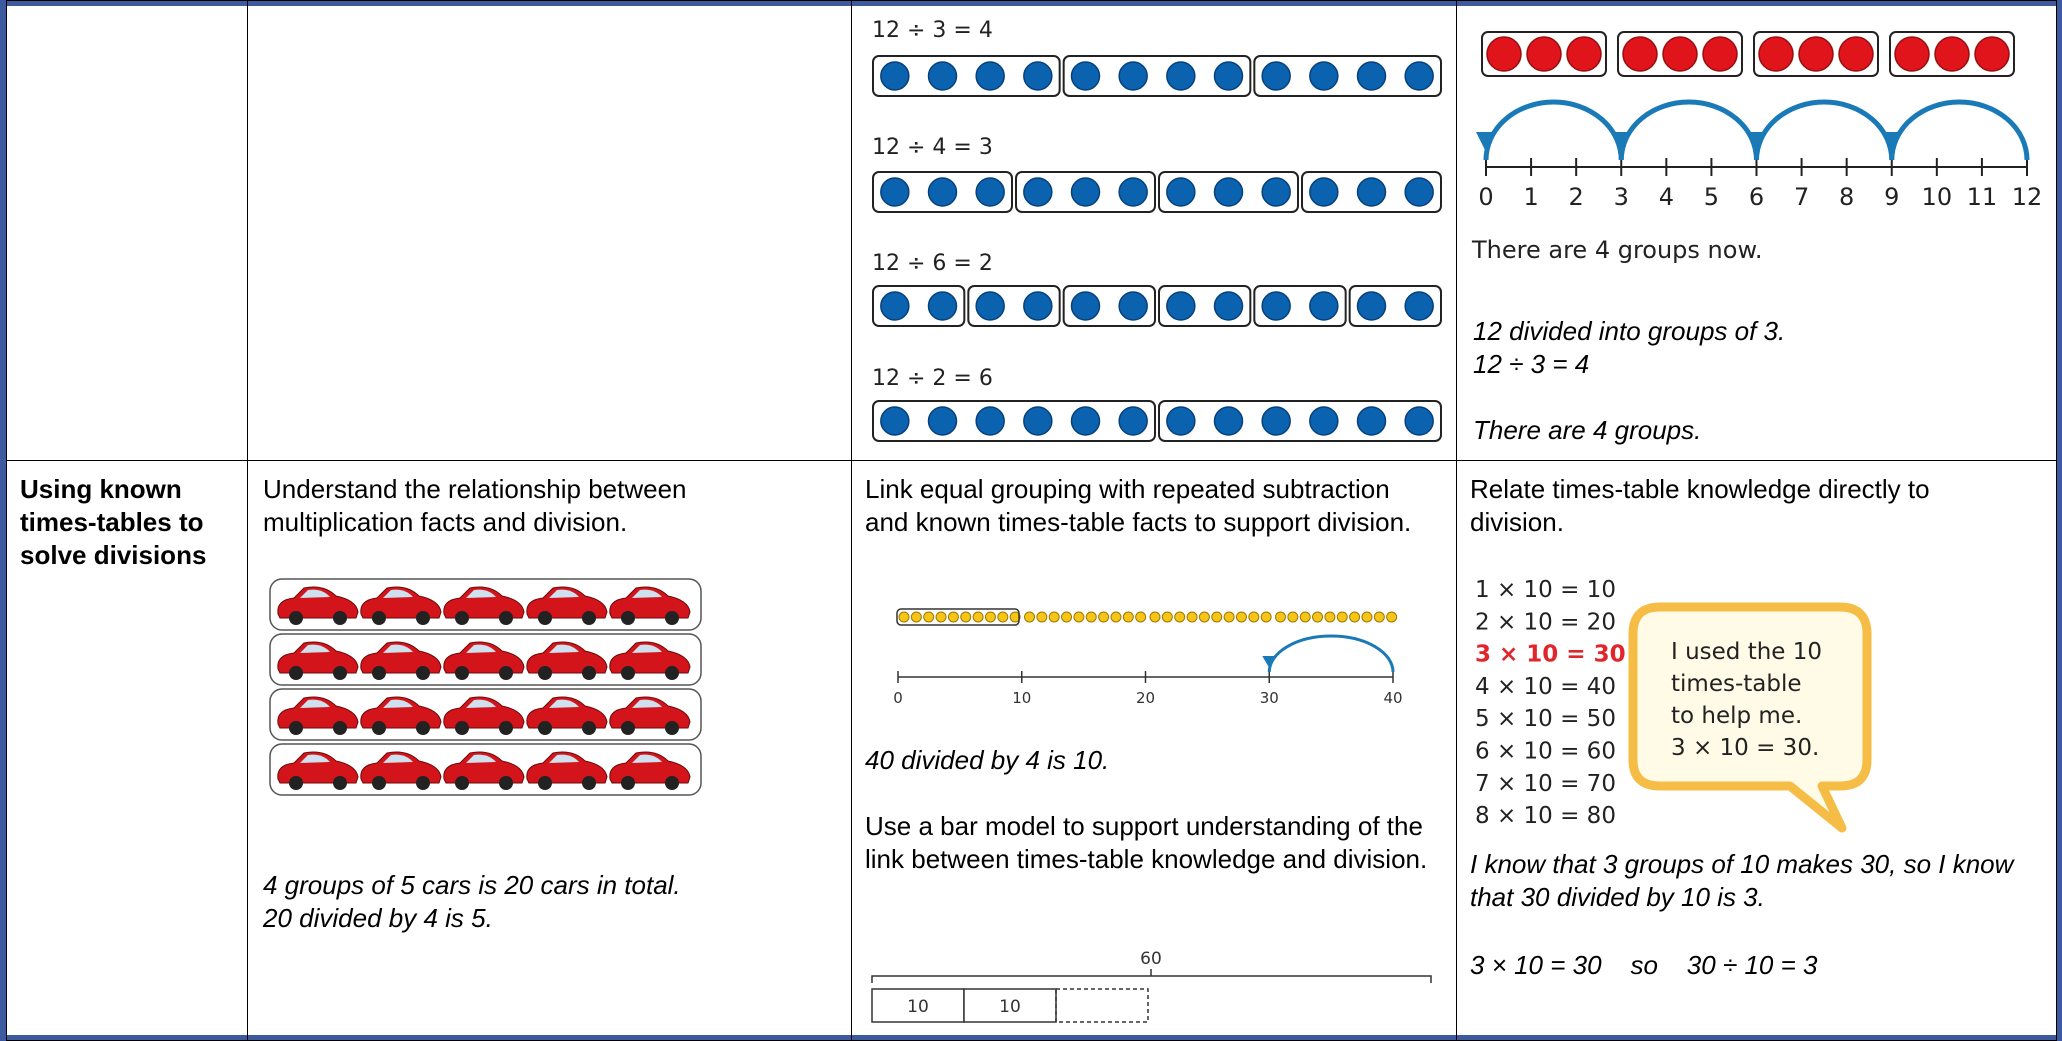  What do you see at coordinates (1756, 197) in the screenshot?
I see `tick-label: 6` at bounding box center [1756, 197].